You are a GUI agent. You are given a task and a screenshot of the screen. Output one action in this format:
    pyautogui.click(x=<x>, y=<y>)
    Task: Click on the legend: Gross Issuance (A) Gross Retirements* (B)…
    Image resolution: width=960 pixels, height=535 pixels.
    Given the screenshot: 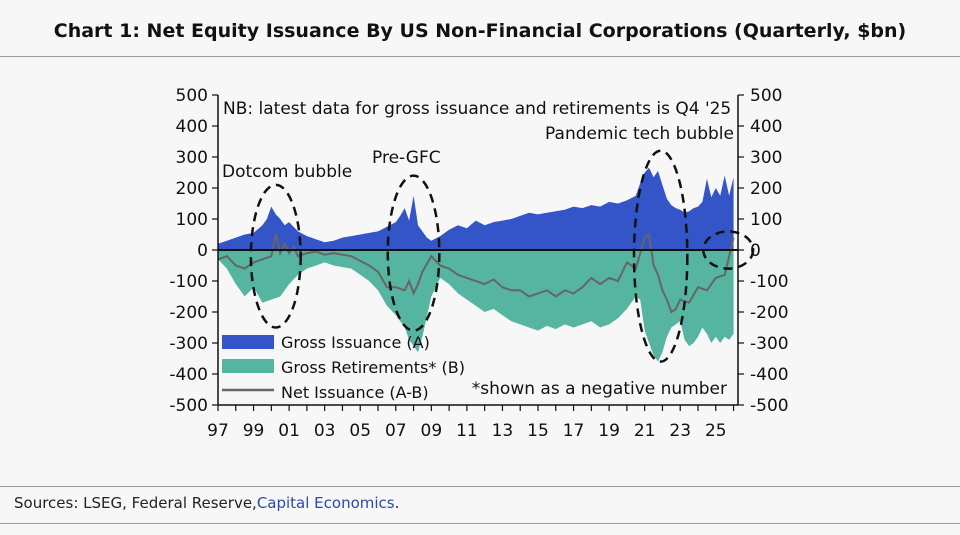 What is the action you would take?
    pyautogui.click(x=343, y=367)
    